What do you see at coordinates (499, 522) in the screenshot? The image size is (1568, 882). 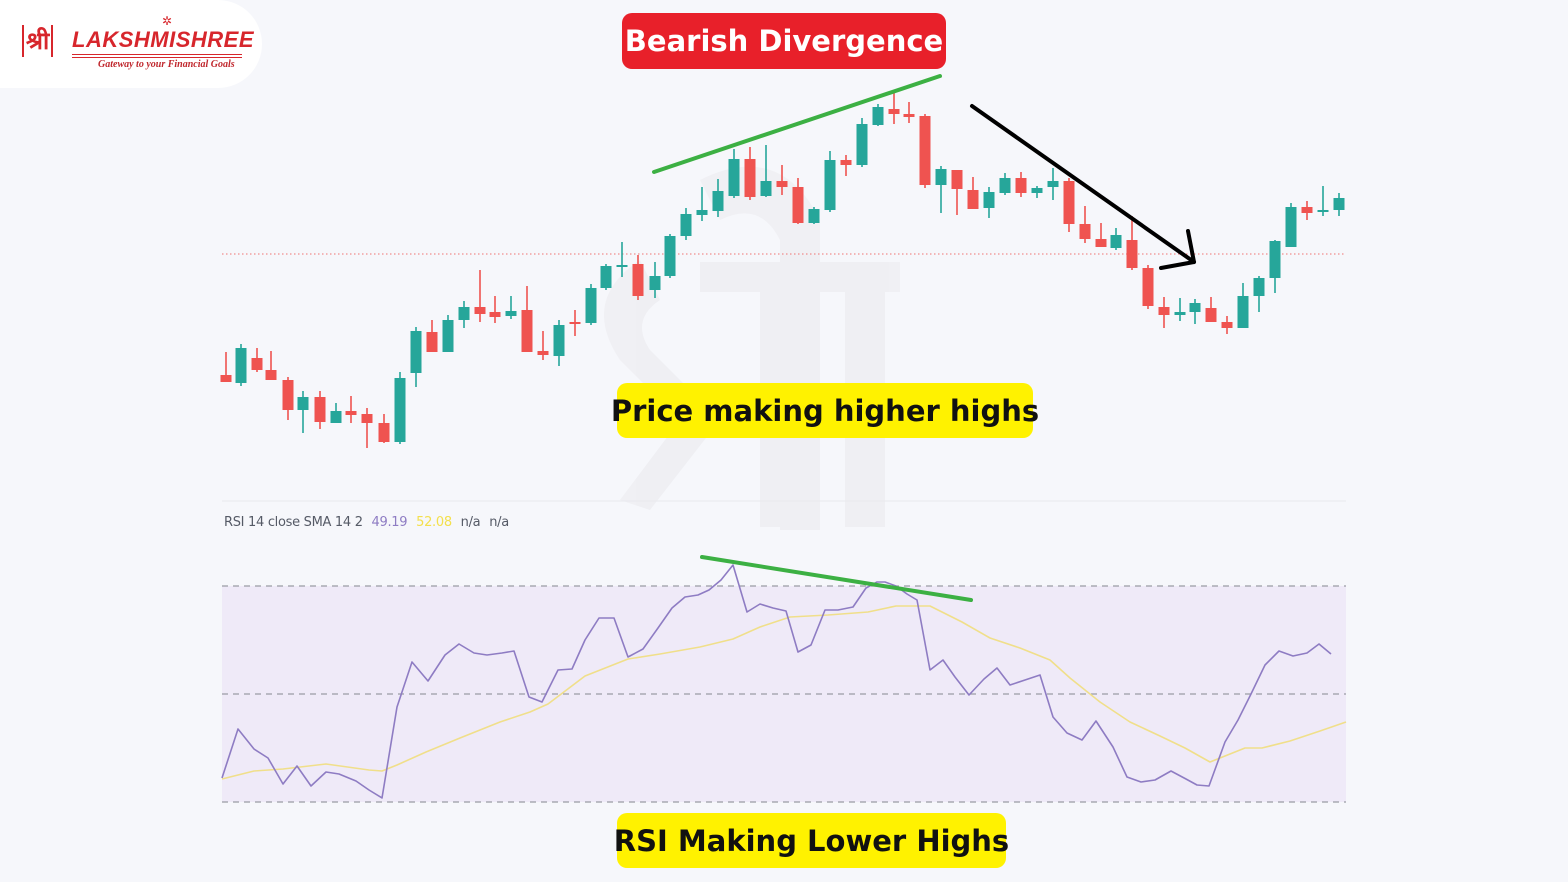 I see `rsi-legend-extra-2: n/a` at bounding box center [499, 522].